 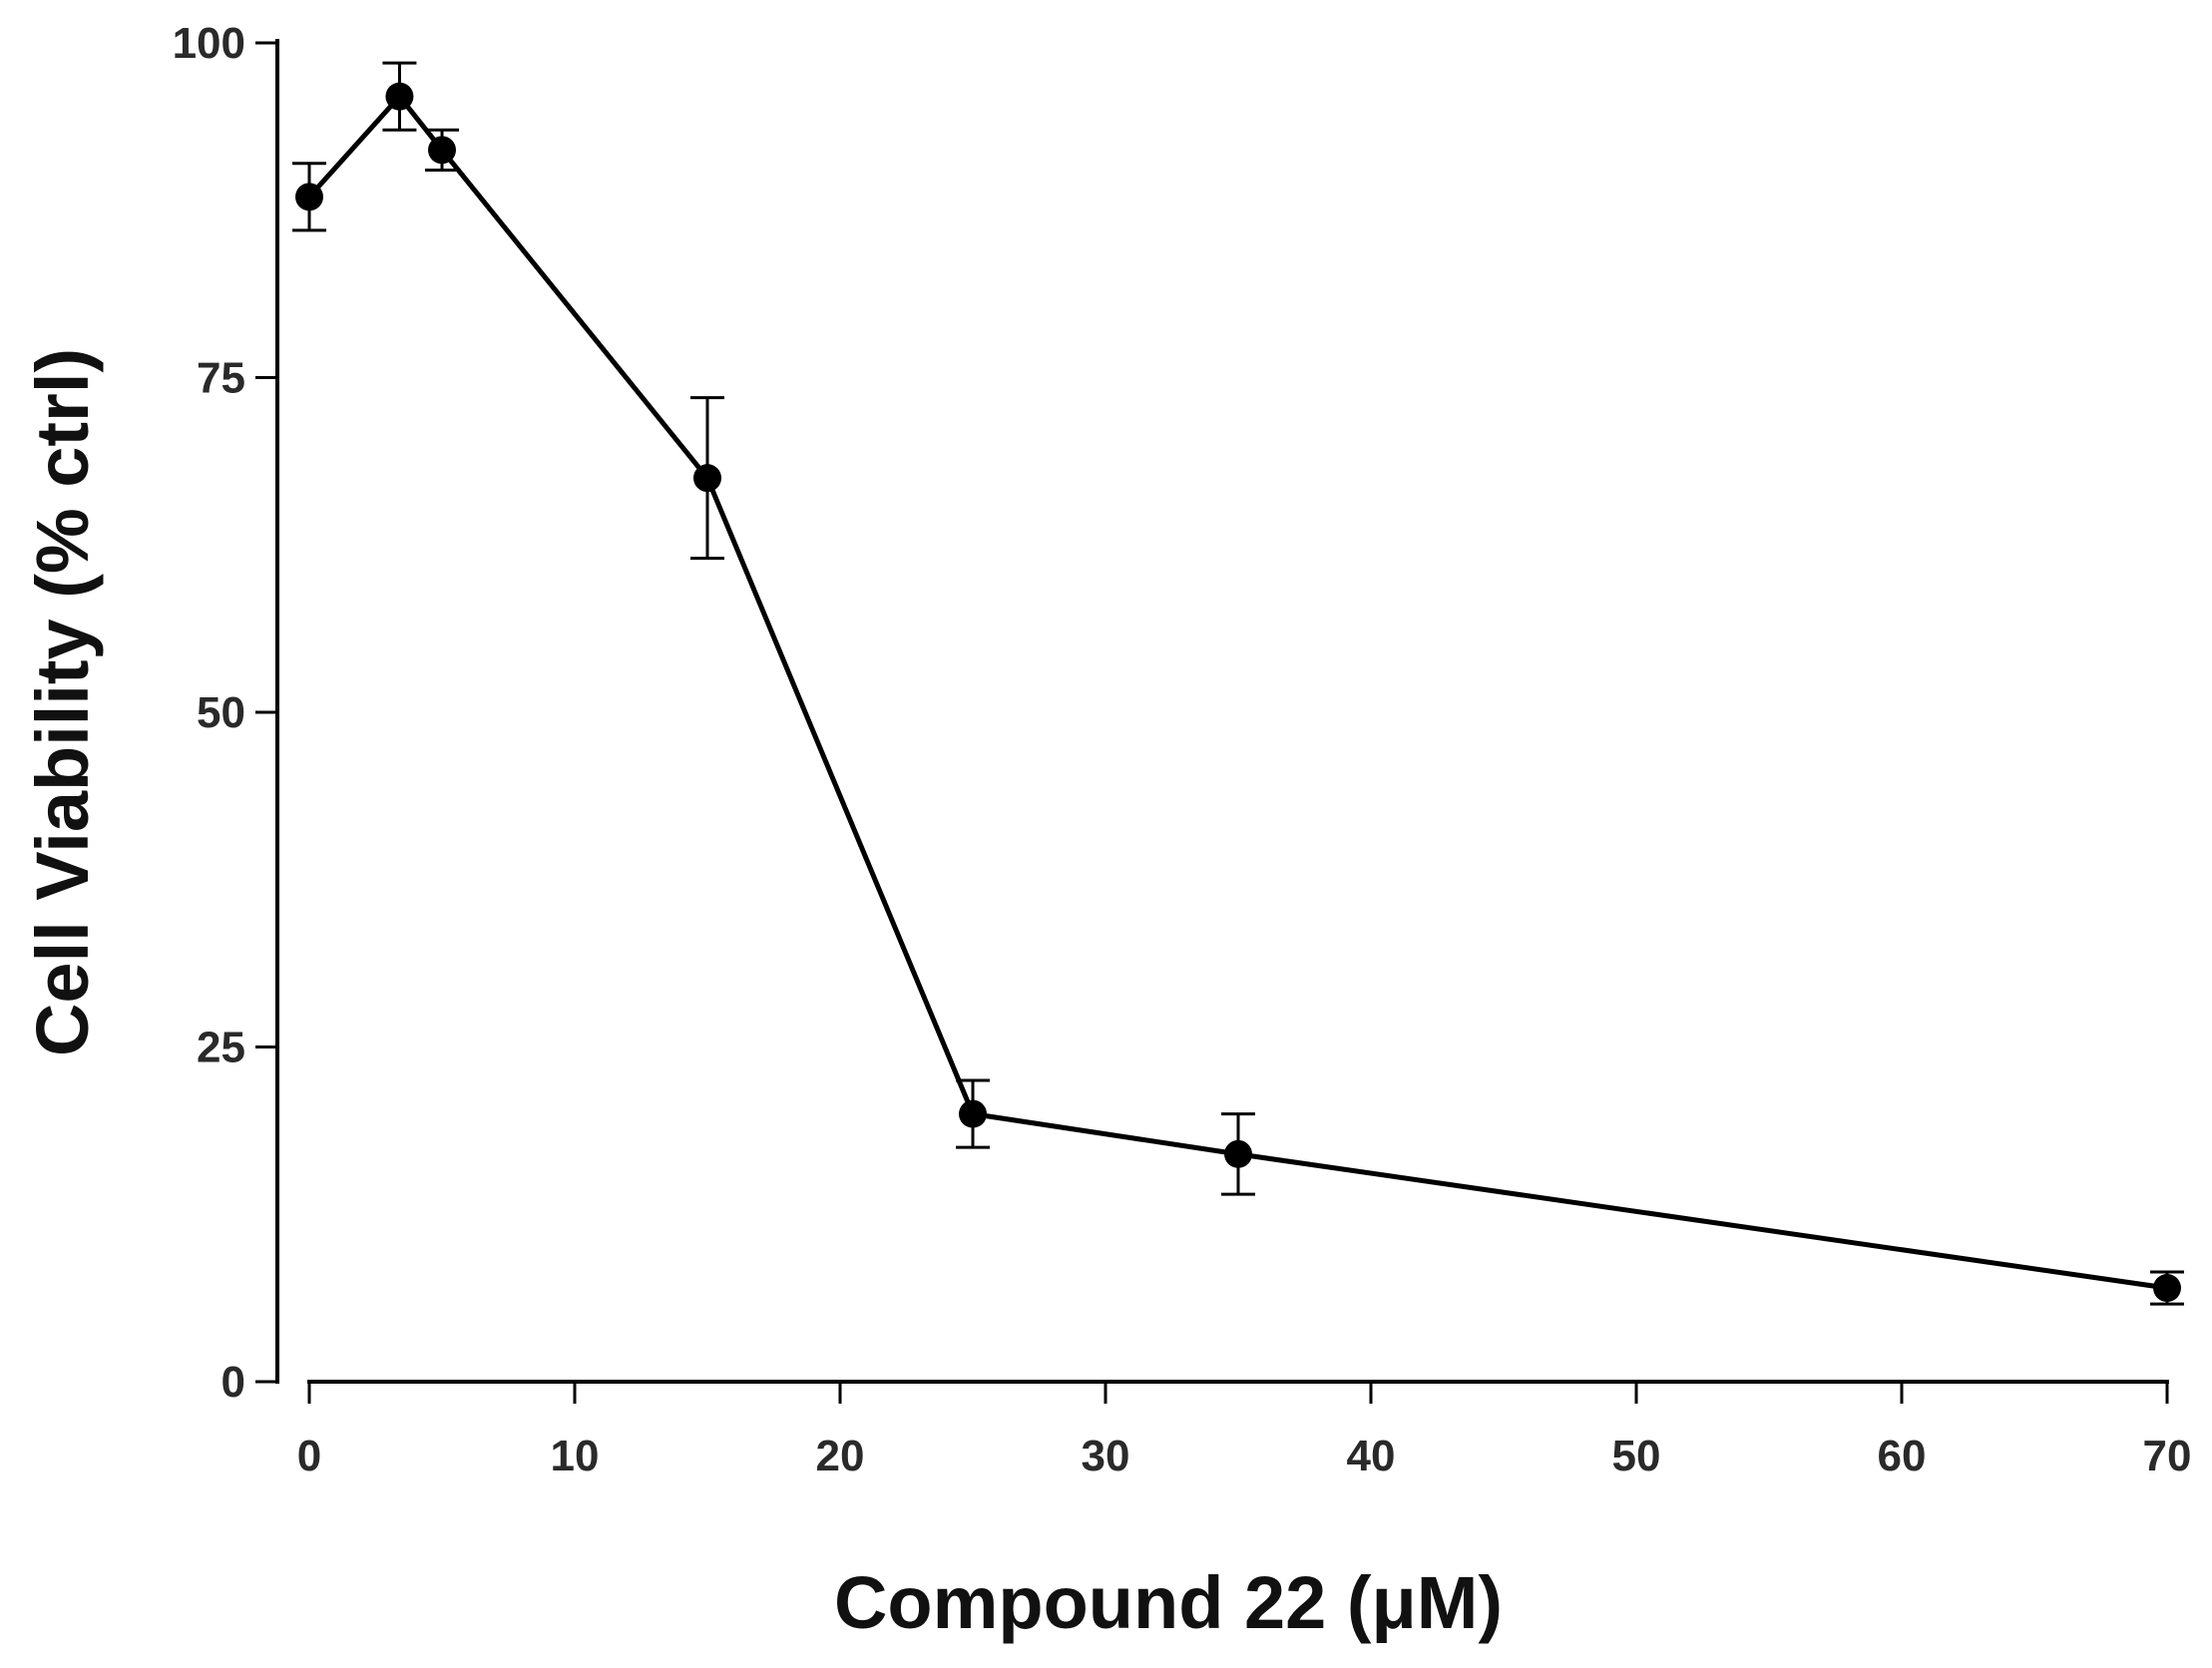 I want to click on x-tick-label: 40, so click(x=1371, y=1456).